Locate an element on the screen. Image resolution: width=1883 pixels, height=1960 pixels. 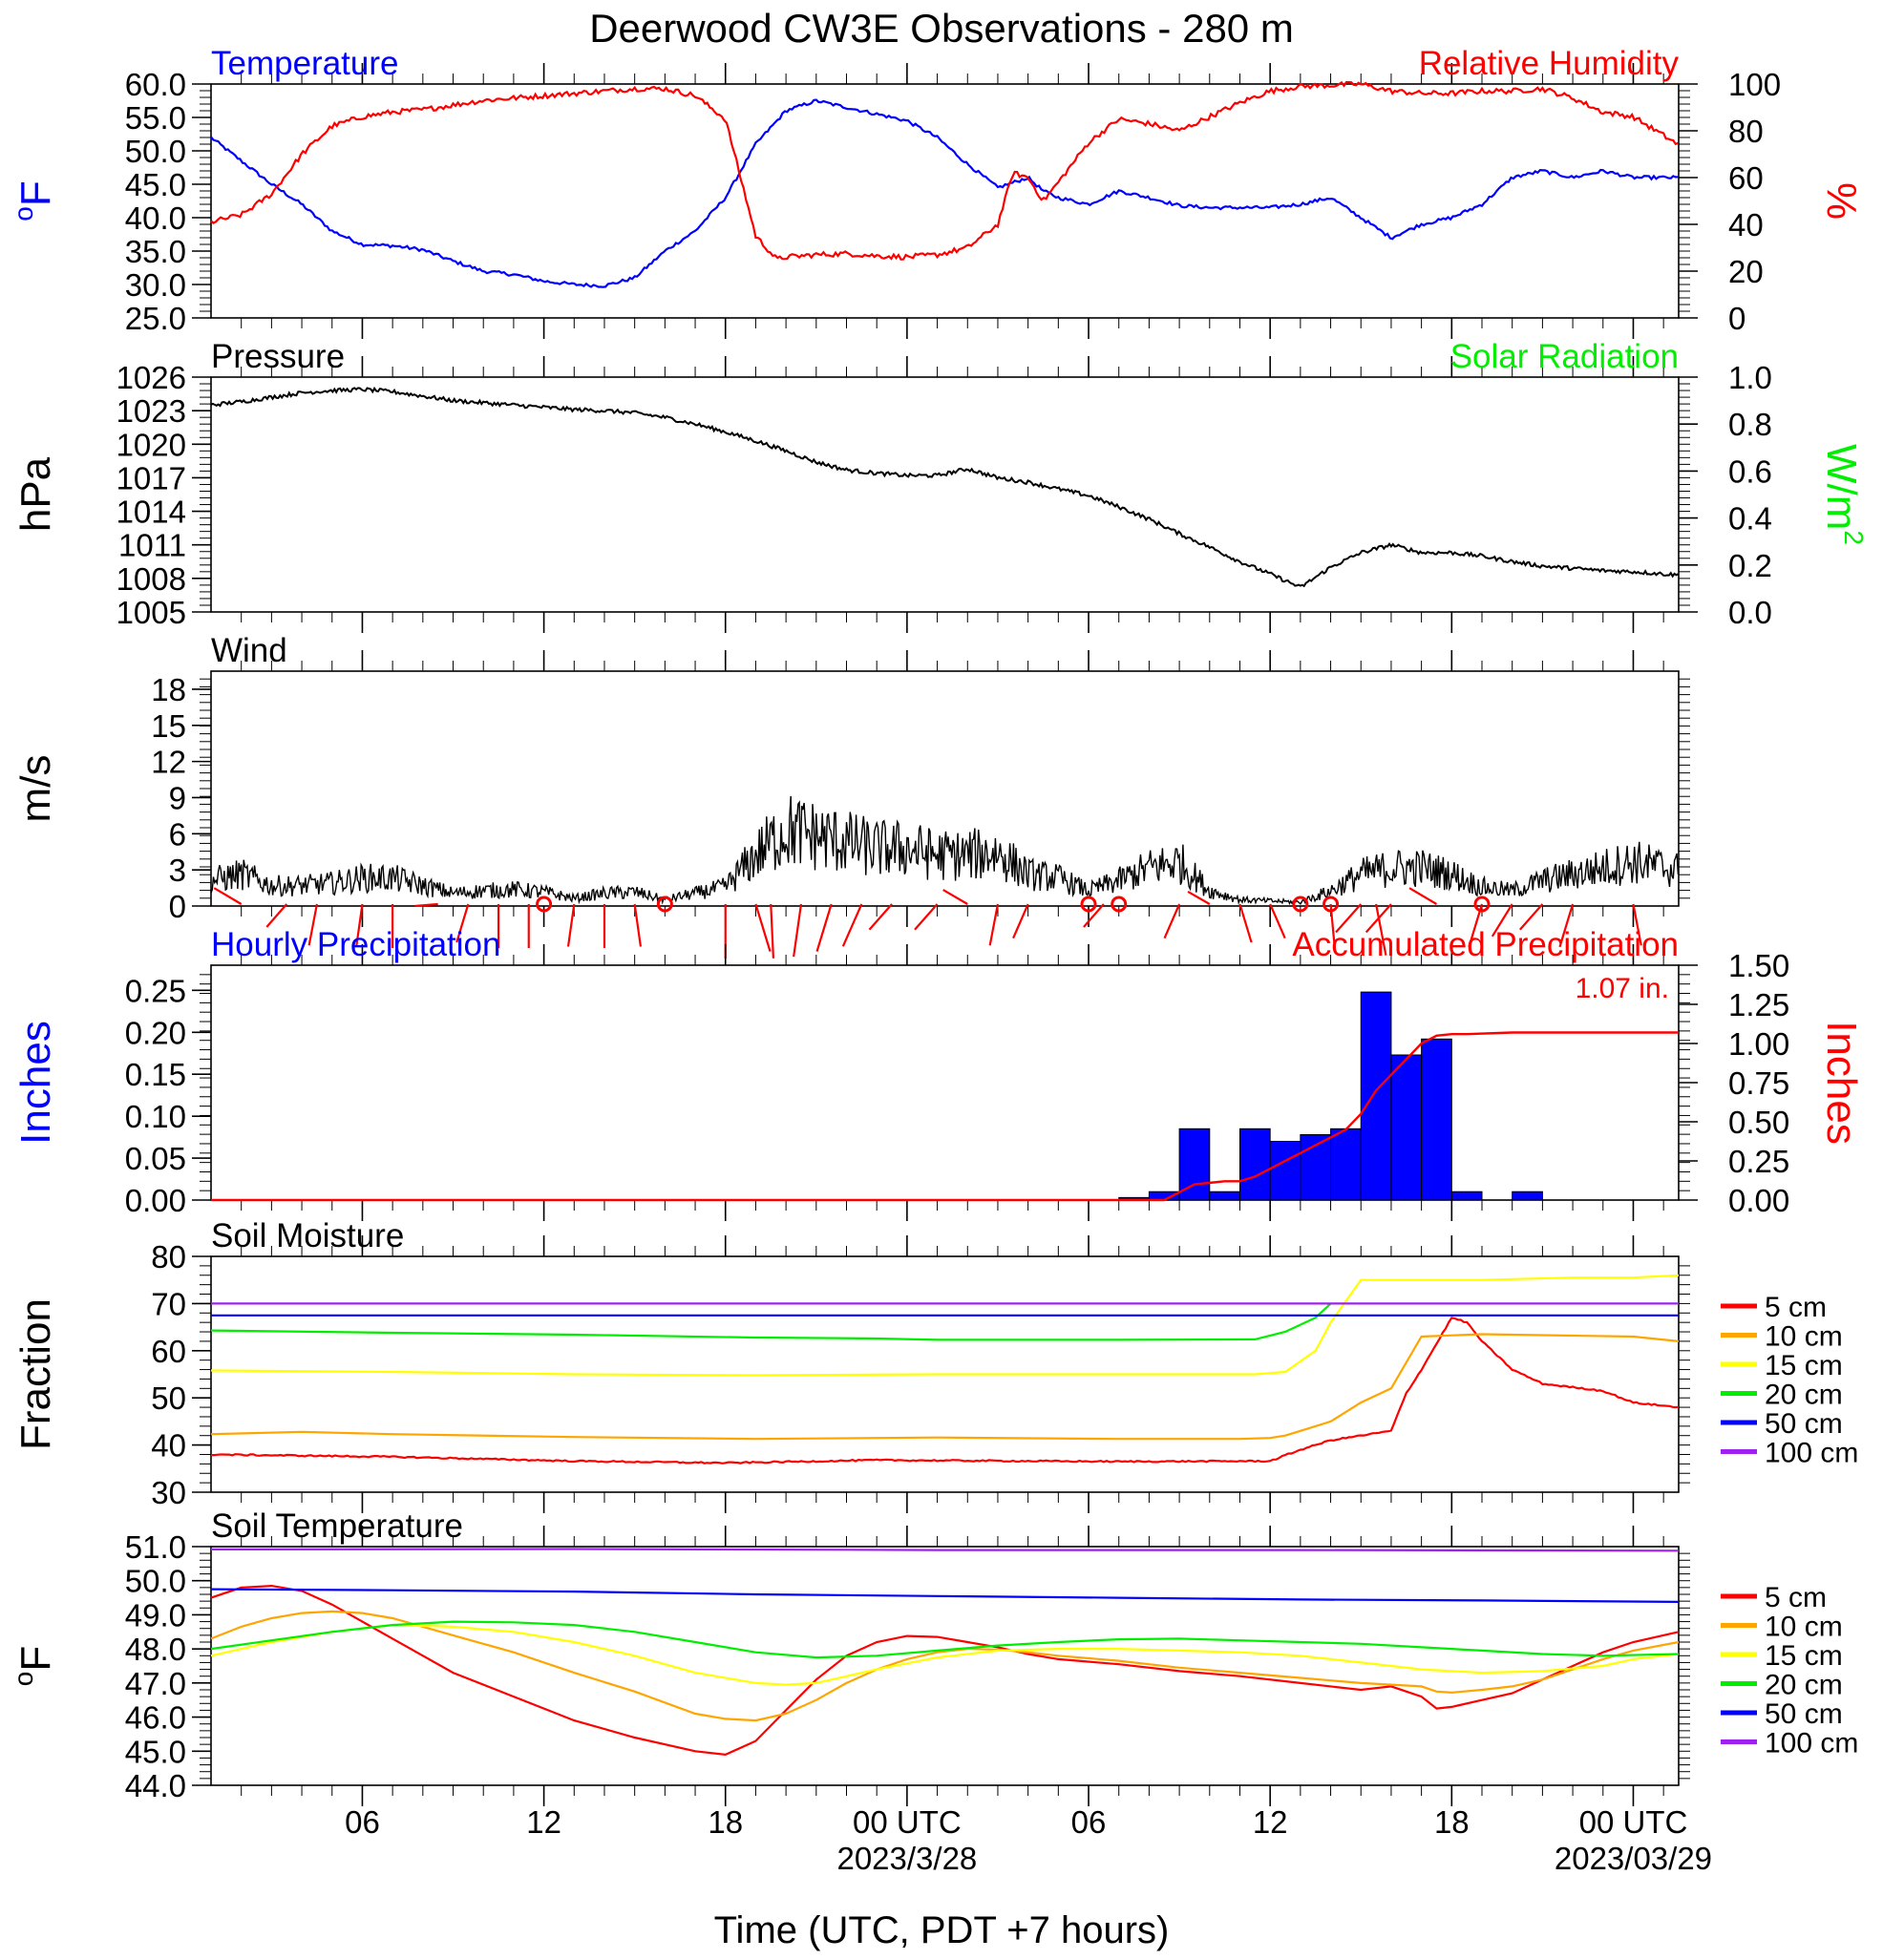
y2-tick-label: 0.8 is located at coordinates (1750, 424).